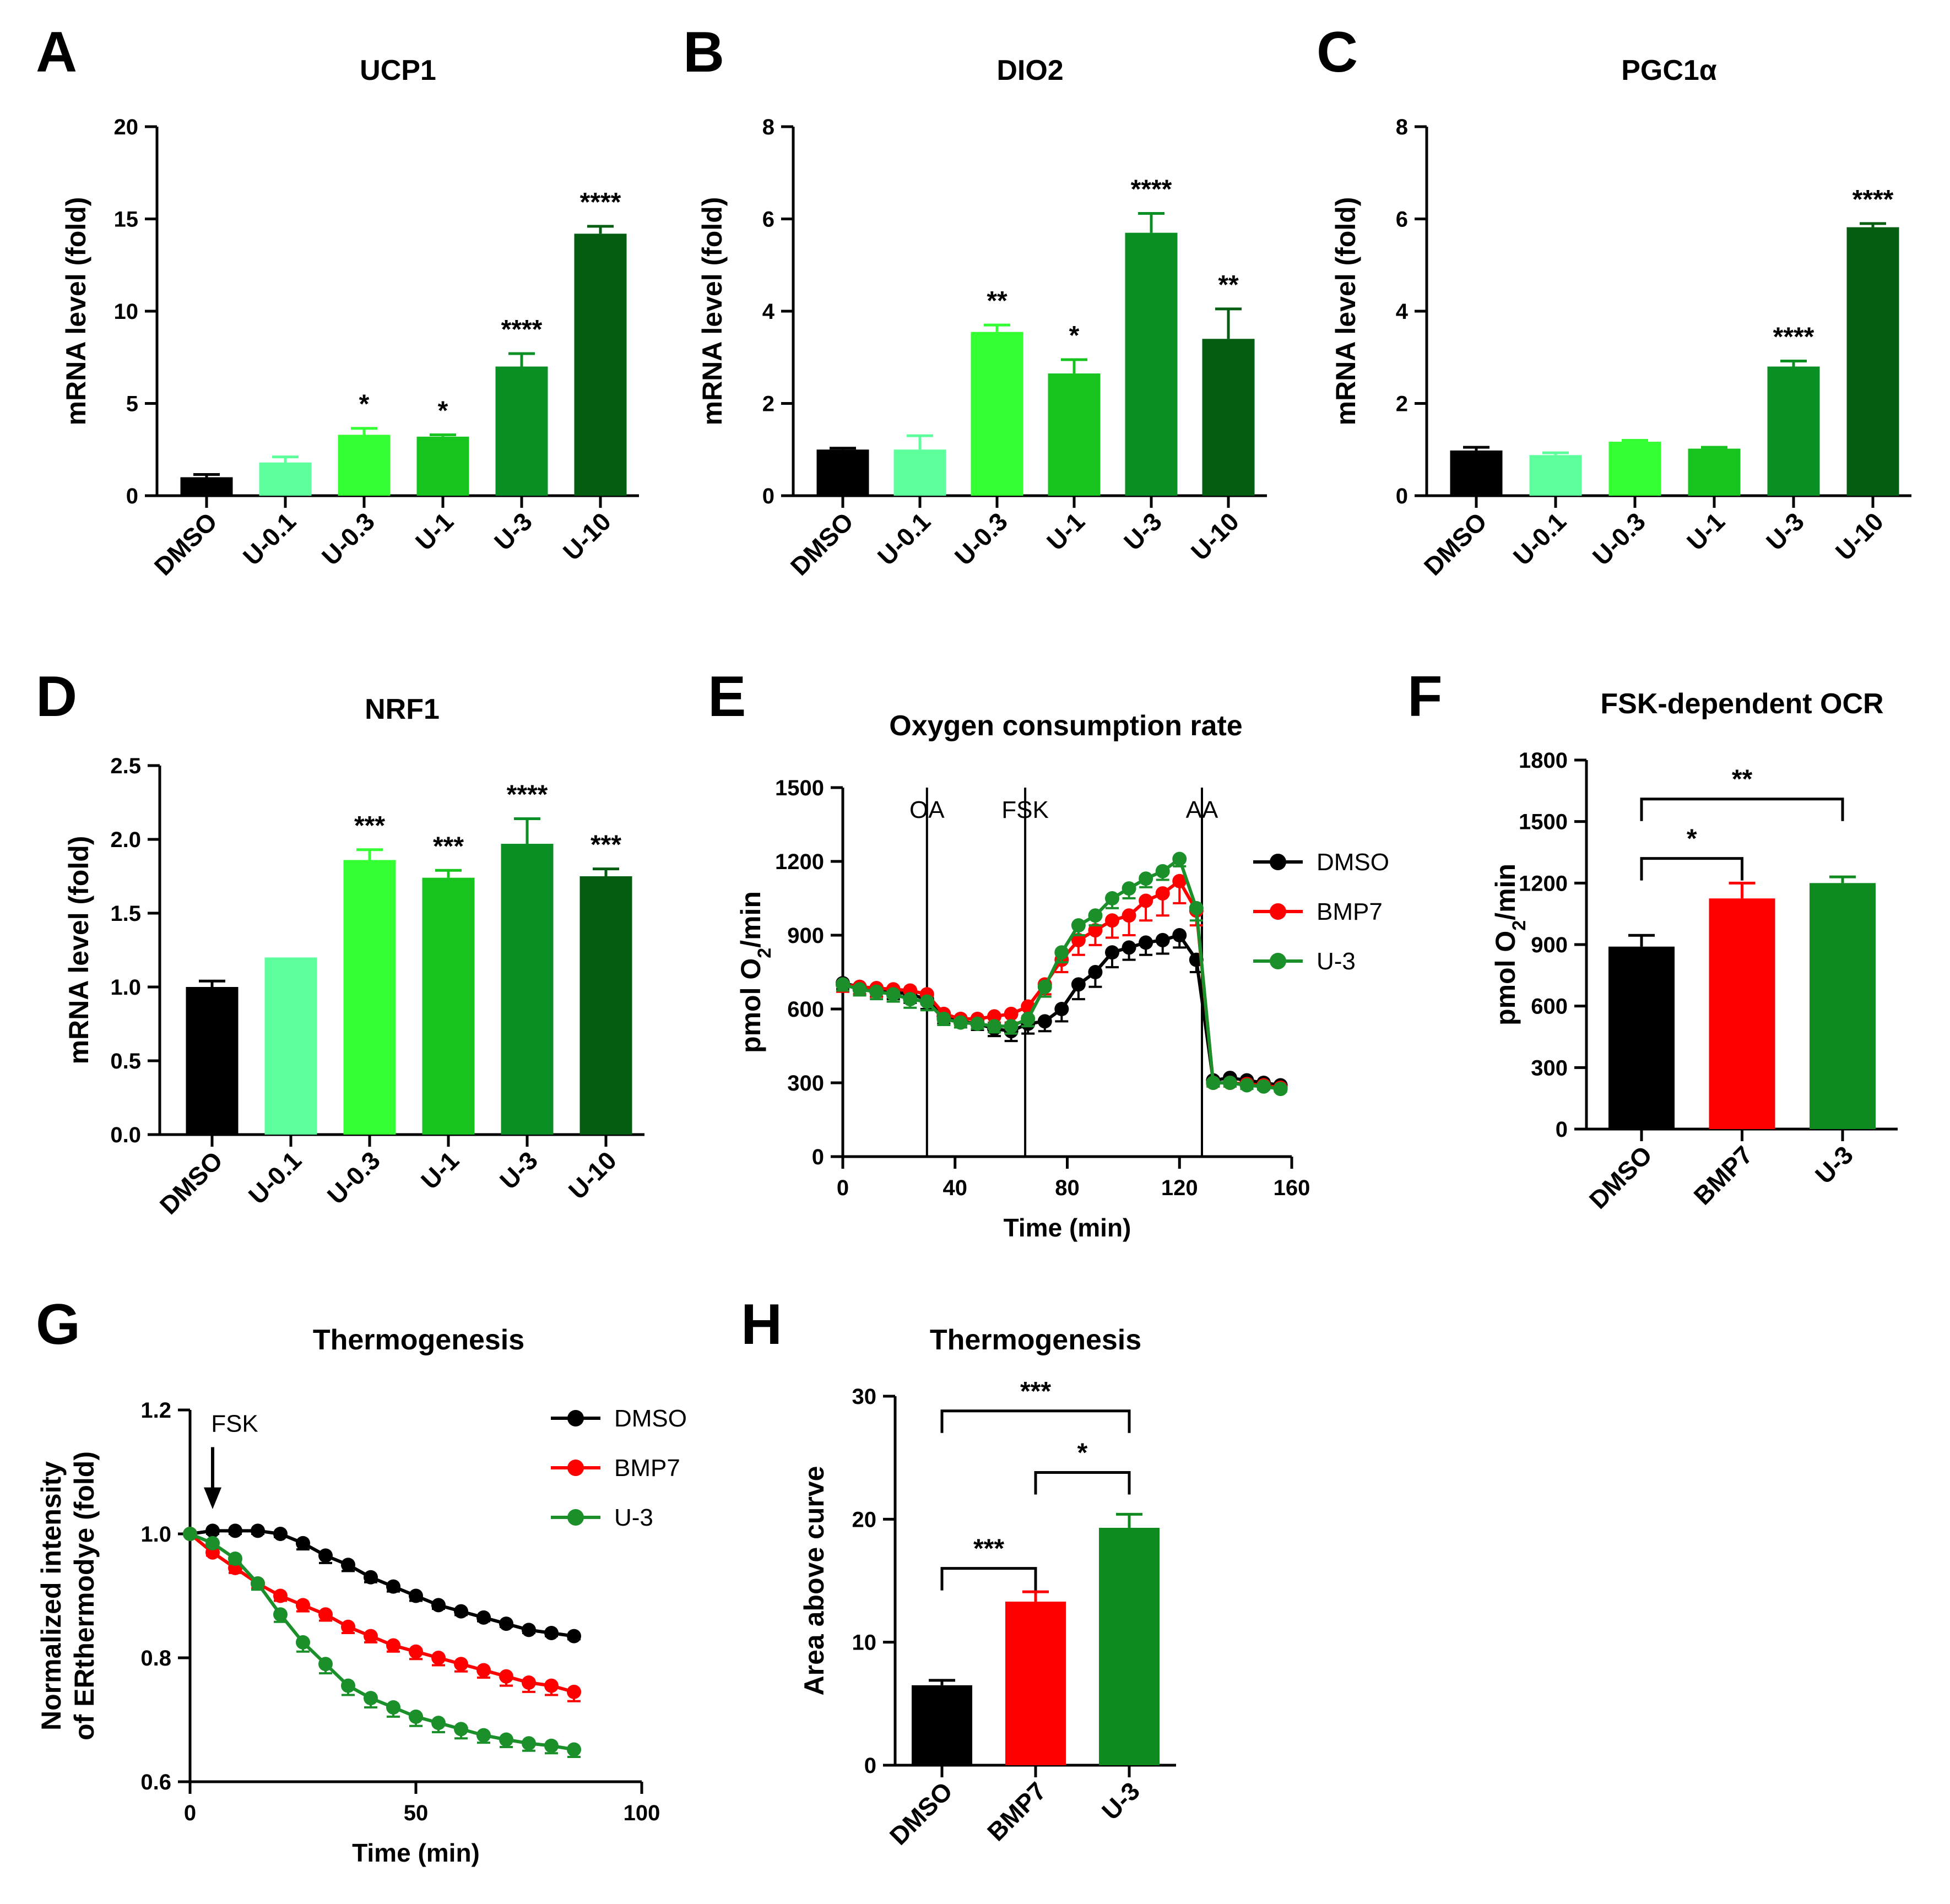 The width and height of the screenshot is (1950, 1904). What do you see at coordinates (1543, 760) in the screenshot?
I see `y-tick-label: 1800` at bounding box center [1543, 760].